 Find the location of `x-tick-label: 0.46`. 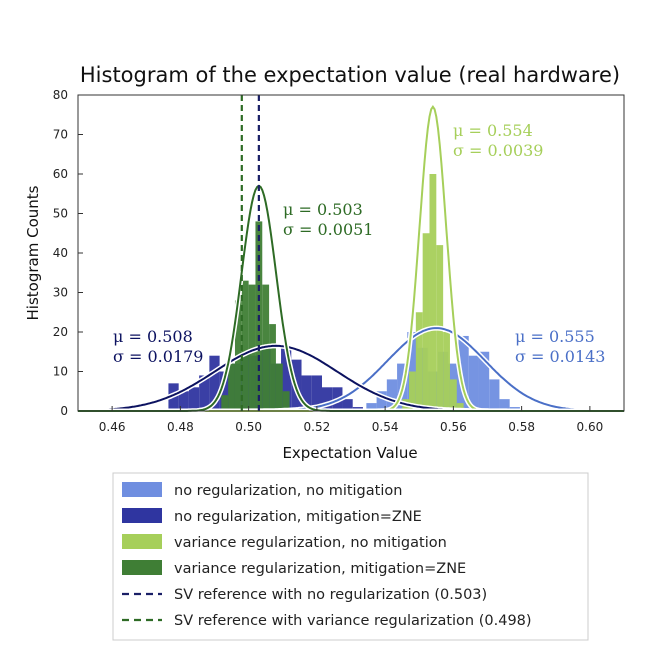

x-tick-label: 0.46 is located at coordinates (112, 427).